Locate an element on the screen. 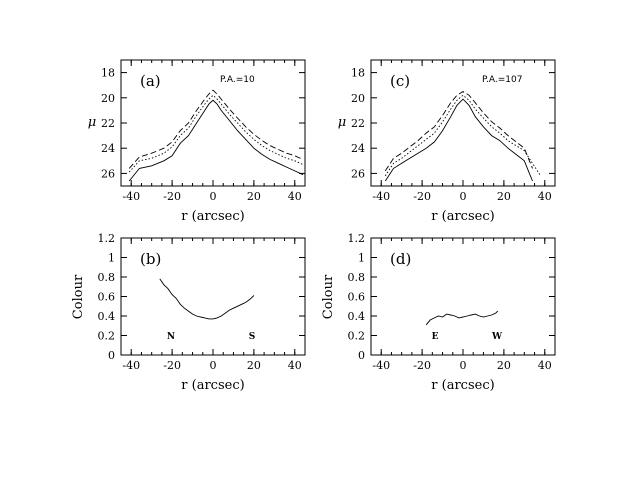  panel-label: (a) is located at coordinates (150, 81).